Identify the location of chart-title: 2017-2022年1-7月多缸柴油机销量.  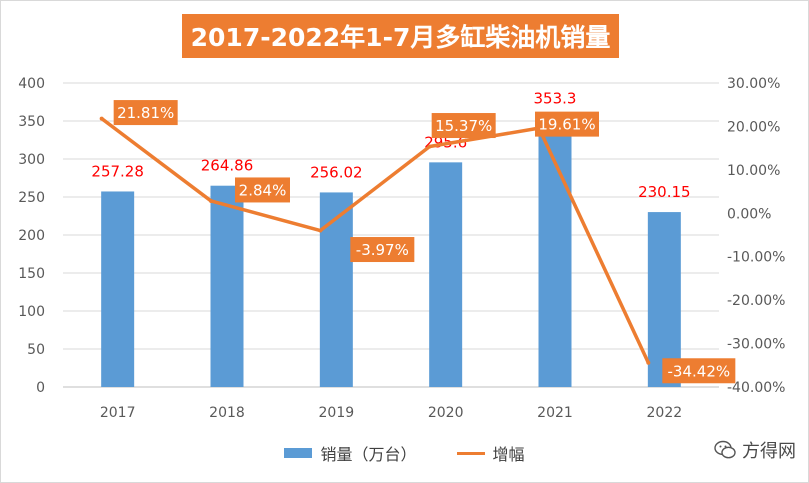
(400, 36).